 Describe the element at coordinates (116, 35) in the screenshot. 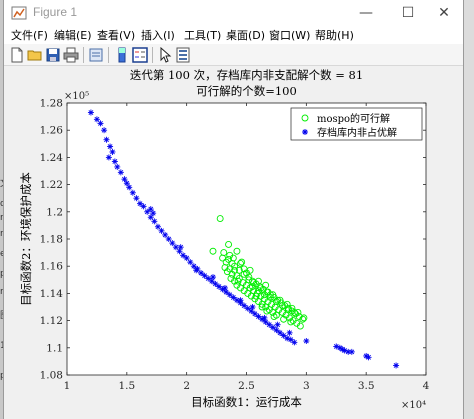

I see `menu-view: 查看(V)` at that location.